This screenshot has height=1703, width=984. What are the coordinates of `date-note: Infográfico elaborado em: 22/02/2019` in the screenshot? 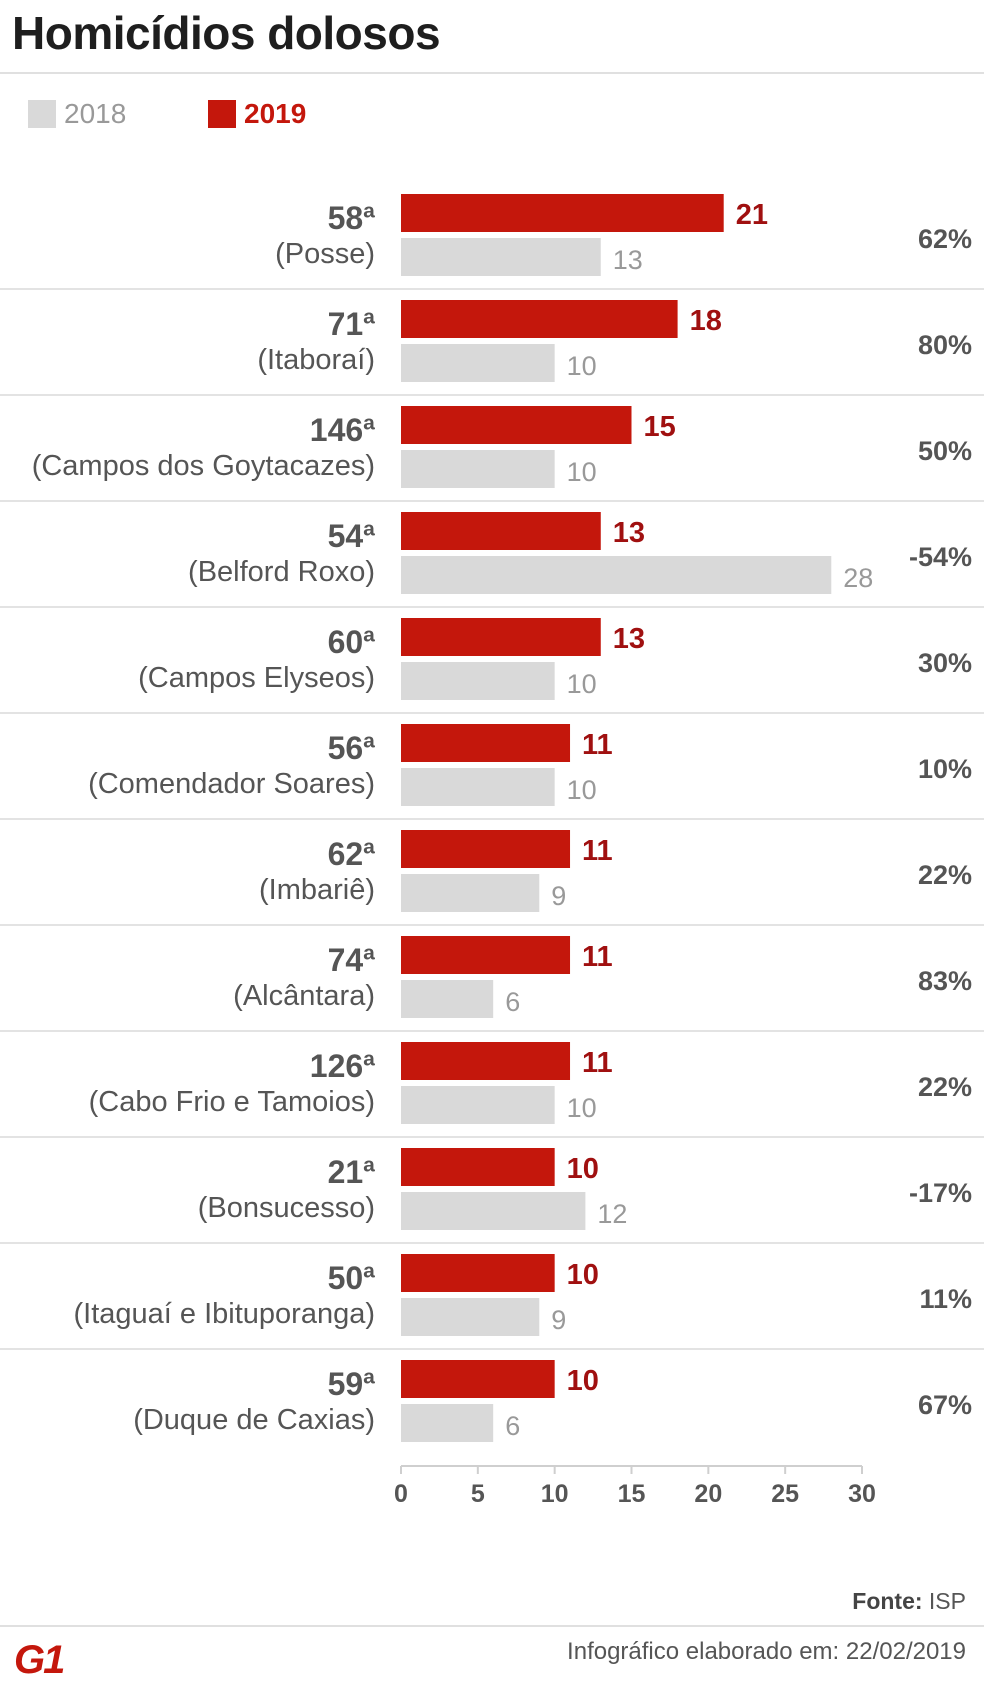 It's located at (766, 1651).